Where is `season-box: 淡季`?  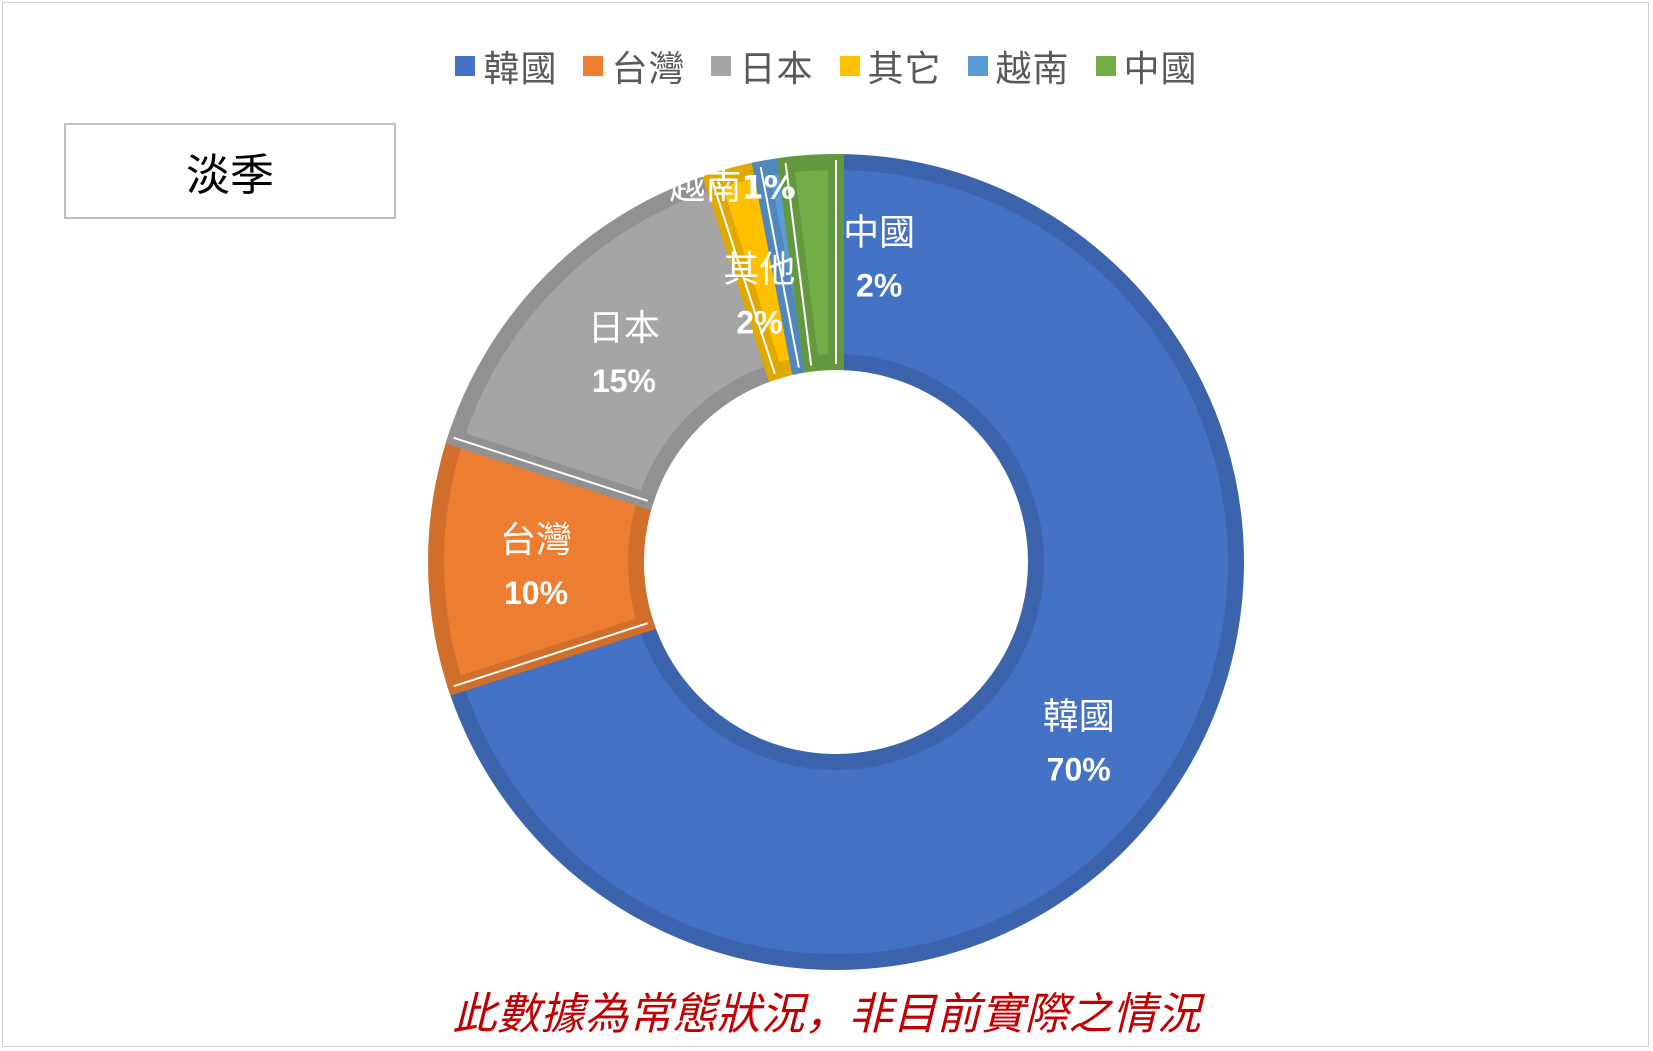 season-box: 淡季 is located at coordinates (230, 171).